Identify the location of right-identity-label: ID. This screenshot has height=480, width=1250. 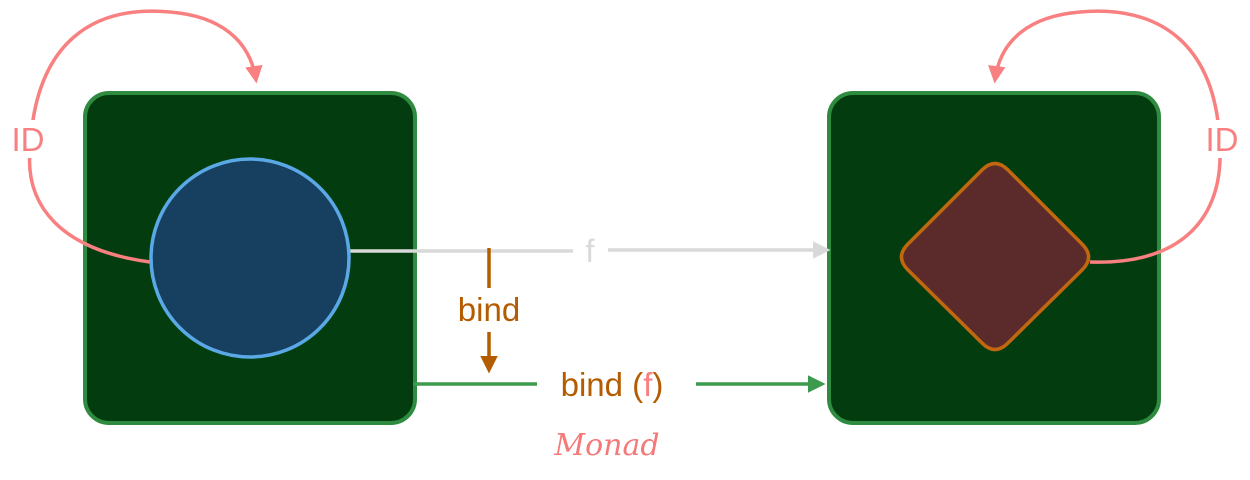
(1222, 139).